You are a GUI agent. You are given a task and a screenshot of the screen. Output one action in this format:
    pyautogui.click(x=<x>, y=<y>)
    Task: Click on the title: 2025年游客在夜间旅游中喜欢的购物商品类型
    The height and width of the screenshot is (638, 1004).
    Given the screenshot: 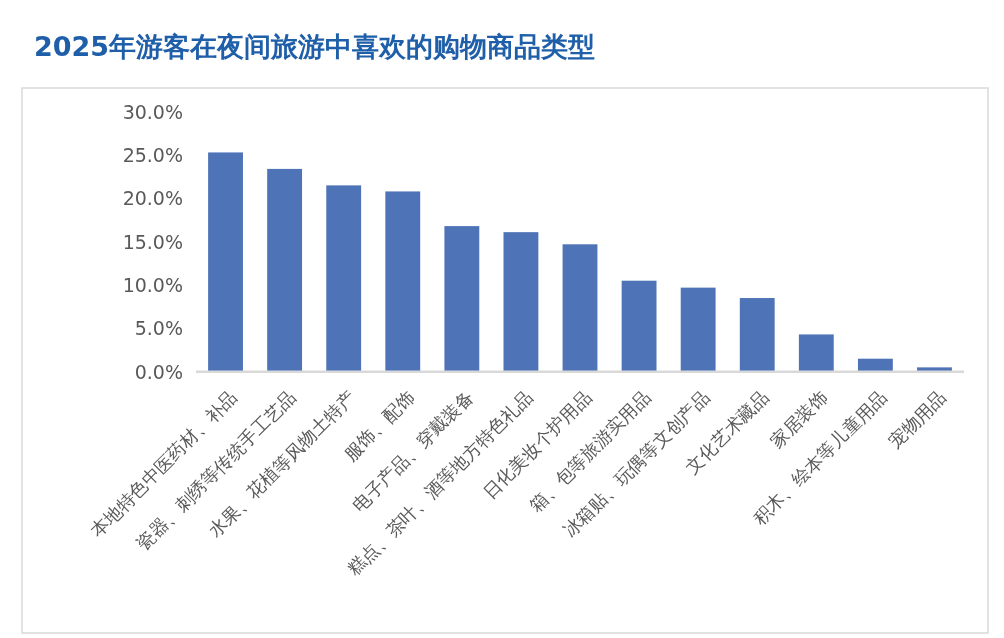 What is the action you would take?
    pyautogui.click(x=315, y=46)
    